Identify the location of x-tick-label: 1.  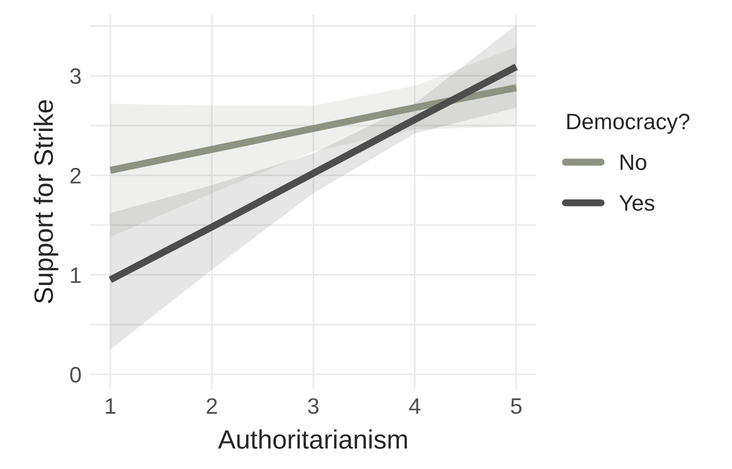
(111, 406).